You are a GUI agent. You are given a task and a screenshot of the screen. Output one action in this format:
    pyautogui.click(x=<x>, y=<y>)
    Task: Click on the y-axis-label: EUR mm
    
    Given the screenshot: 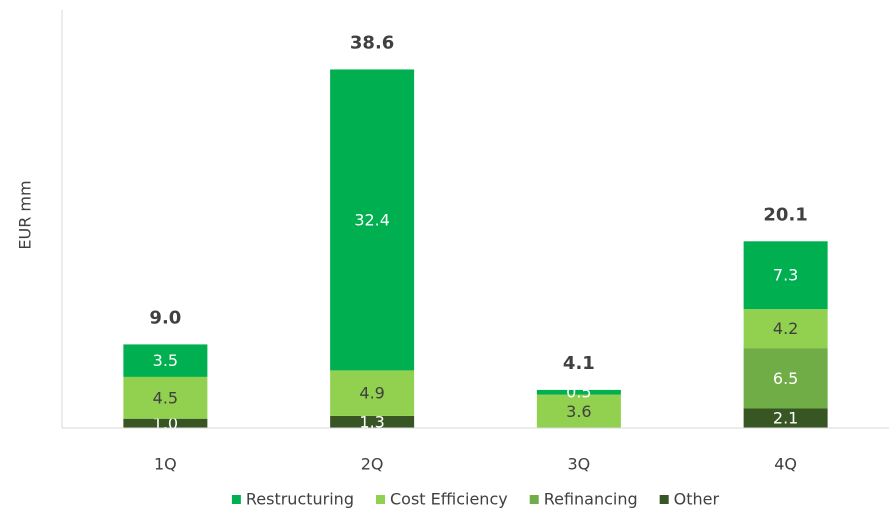 What is the action you would take?
    pyautogui.click(x=25, y=214)
    